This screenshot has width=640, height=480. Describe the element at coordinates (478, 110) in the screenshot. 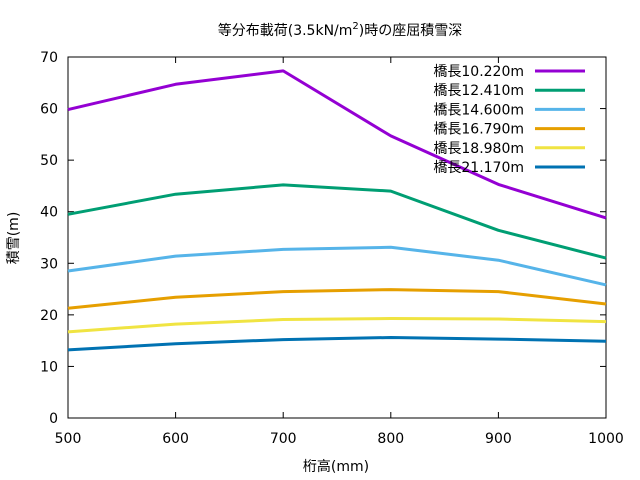

I see `legend-label: 橋長14.600m` at that location.